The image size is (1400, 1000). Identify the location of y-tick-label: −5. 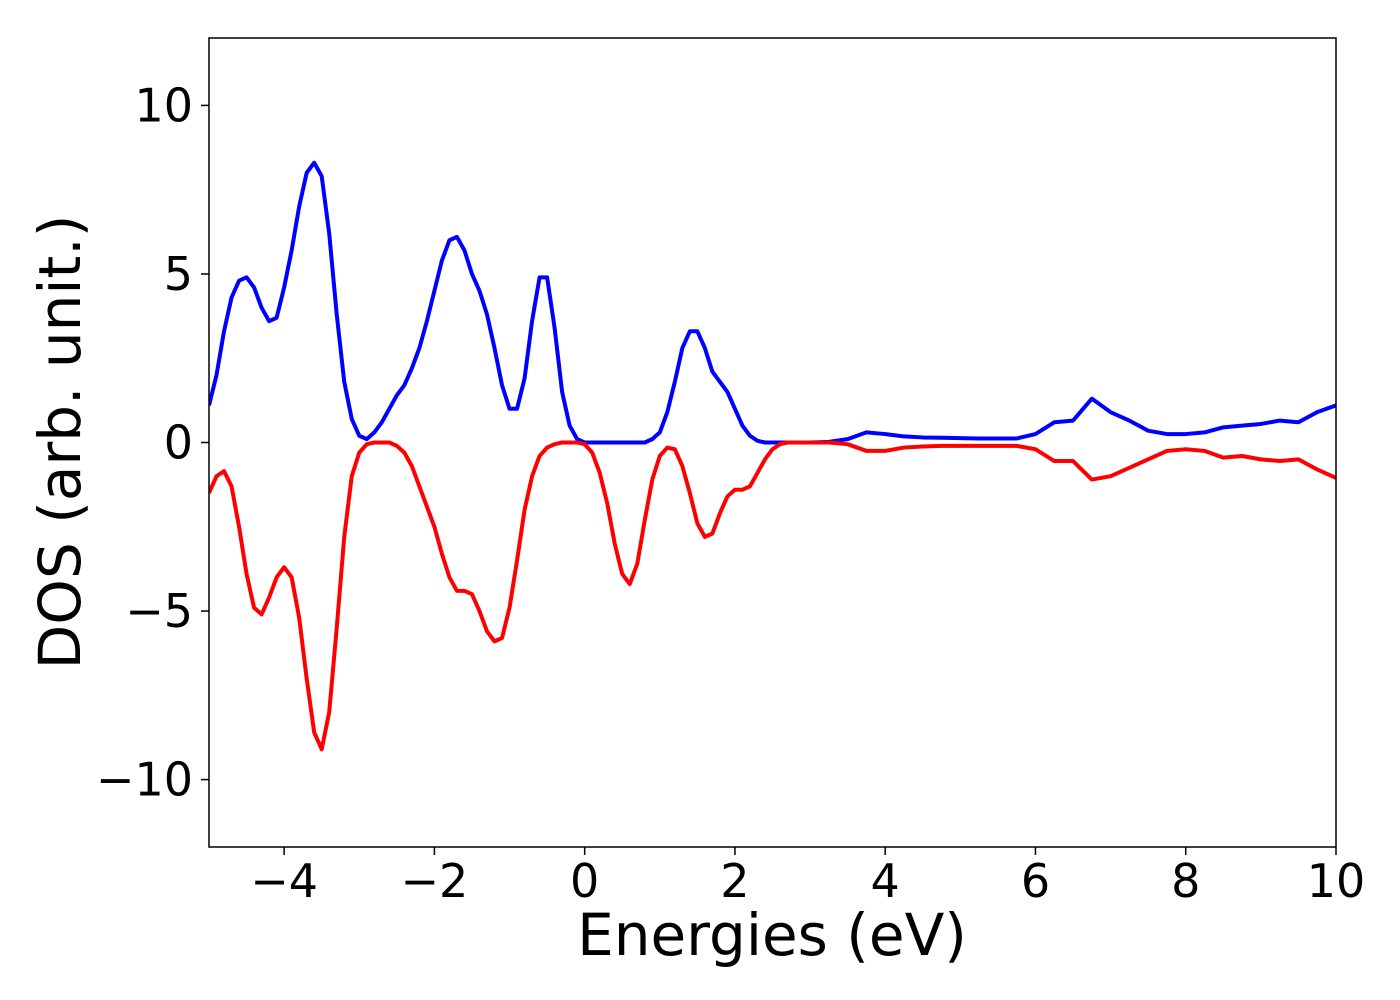
(159, 611).